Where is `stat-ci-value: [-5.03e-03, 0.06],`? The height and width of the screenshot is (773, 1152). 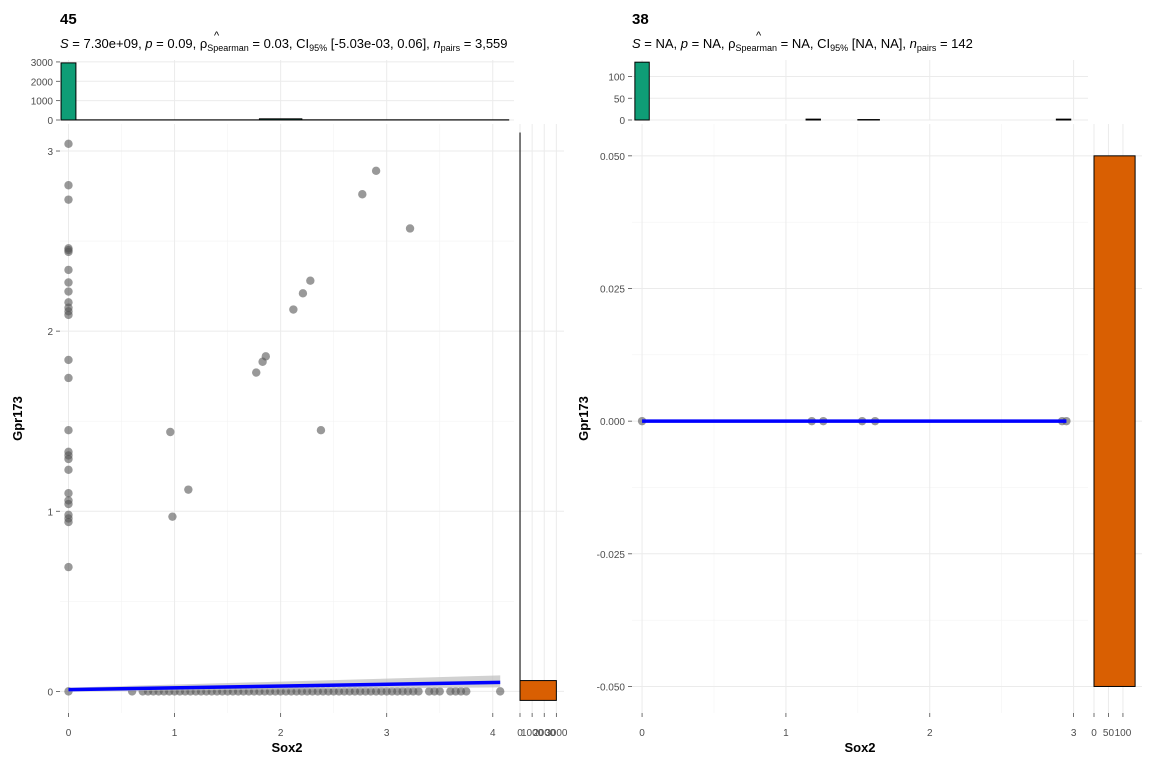
stat-ci-value: [-5.03e-03, 0.06], is located at coordinates (380, 43).